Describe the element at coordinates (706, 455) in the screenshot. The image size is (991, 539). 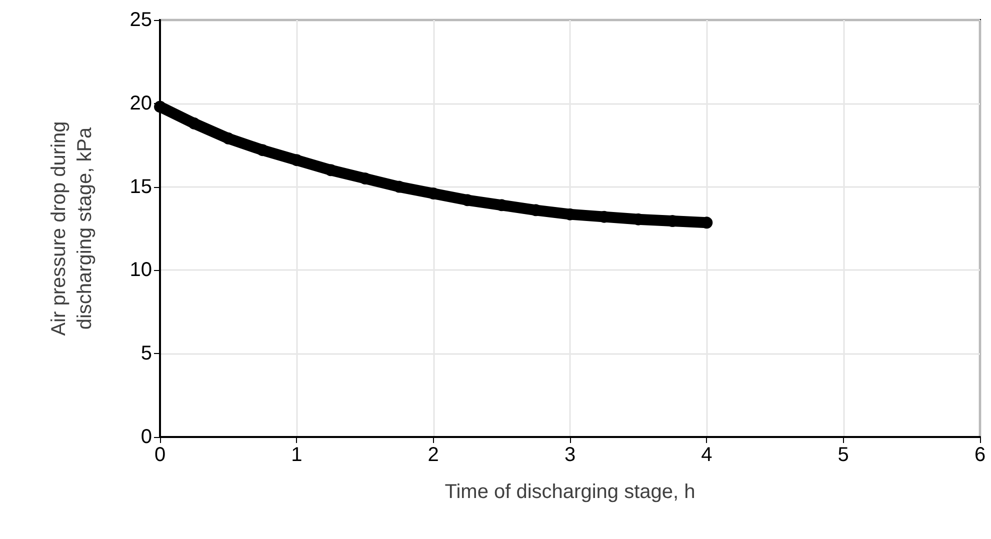
I see `x-tick-label: 4` at that location.